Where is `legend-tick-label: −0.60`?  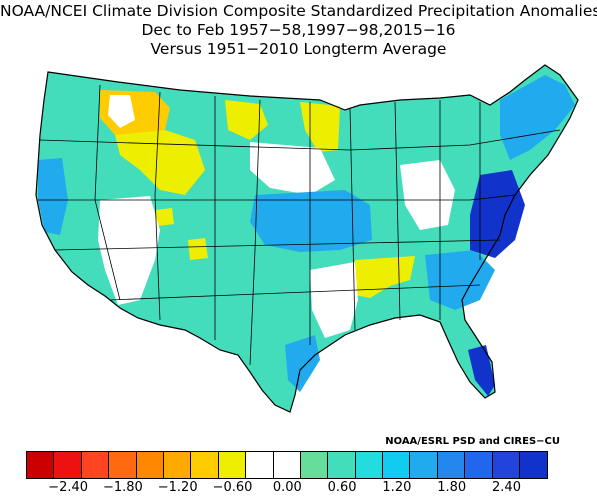 legend-tick-label: −0.60 is located at coordinates (232, 487).